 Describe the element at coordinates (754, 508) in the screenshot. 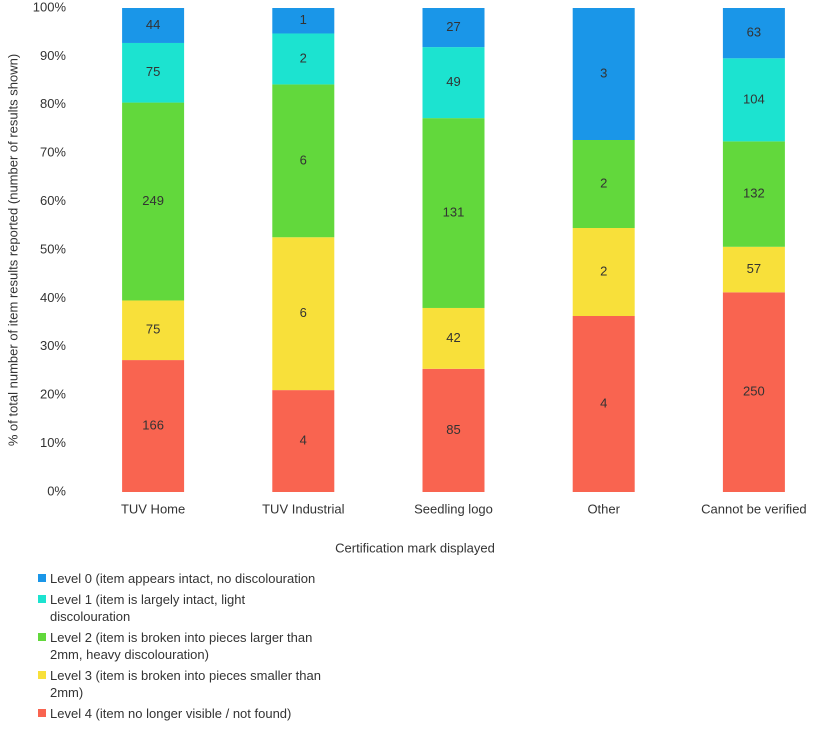

I see `x-tick-label: Cannot be verified` at that location.